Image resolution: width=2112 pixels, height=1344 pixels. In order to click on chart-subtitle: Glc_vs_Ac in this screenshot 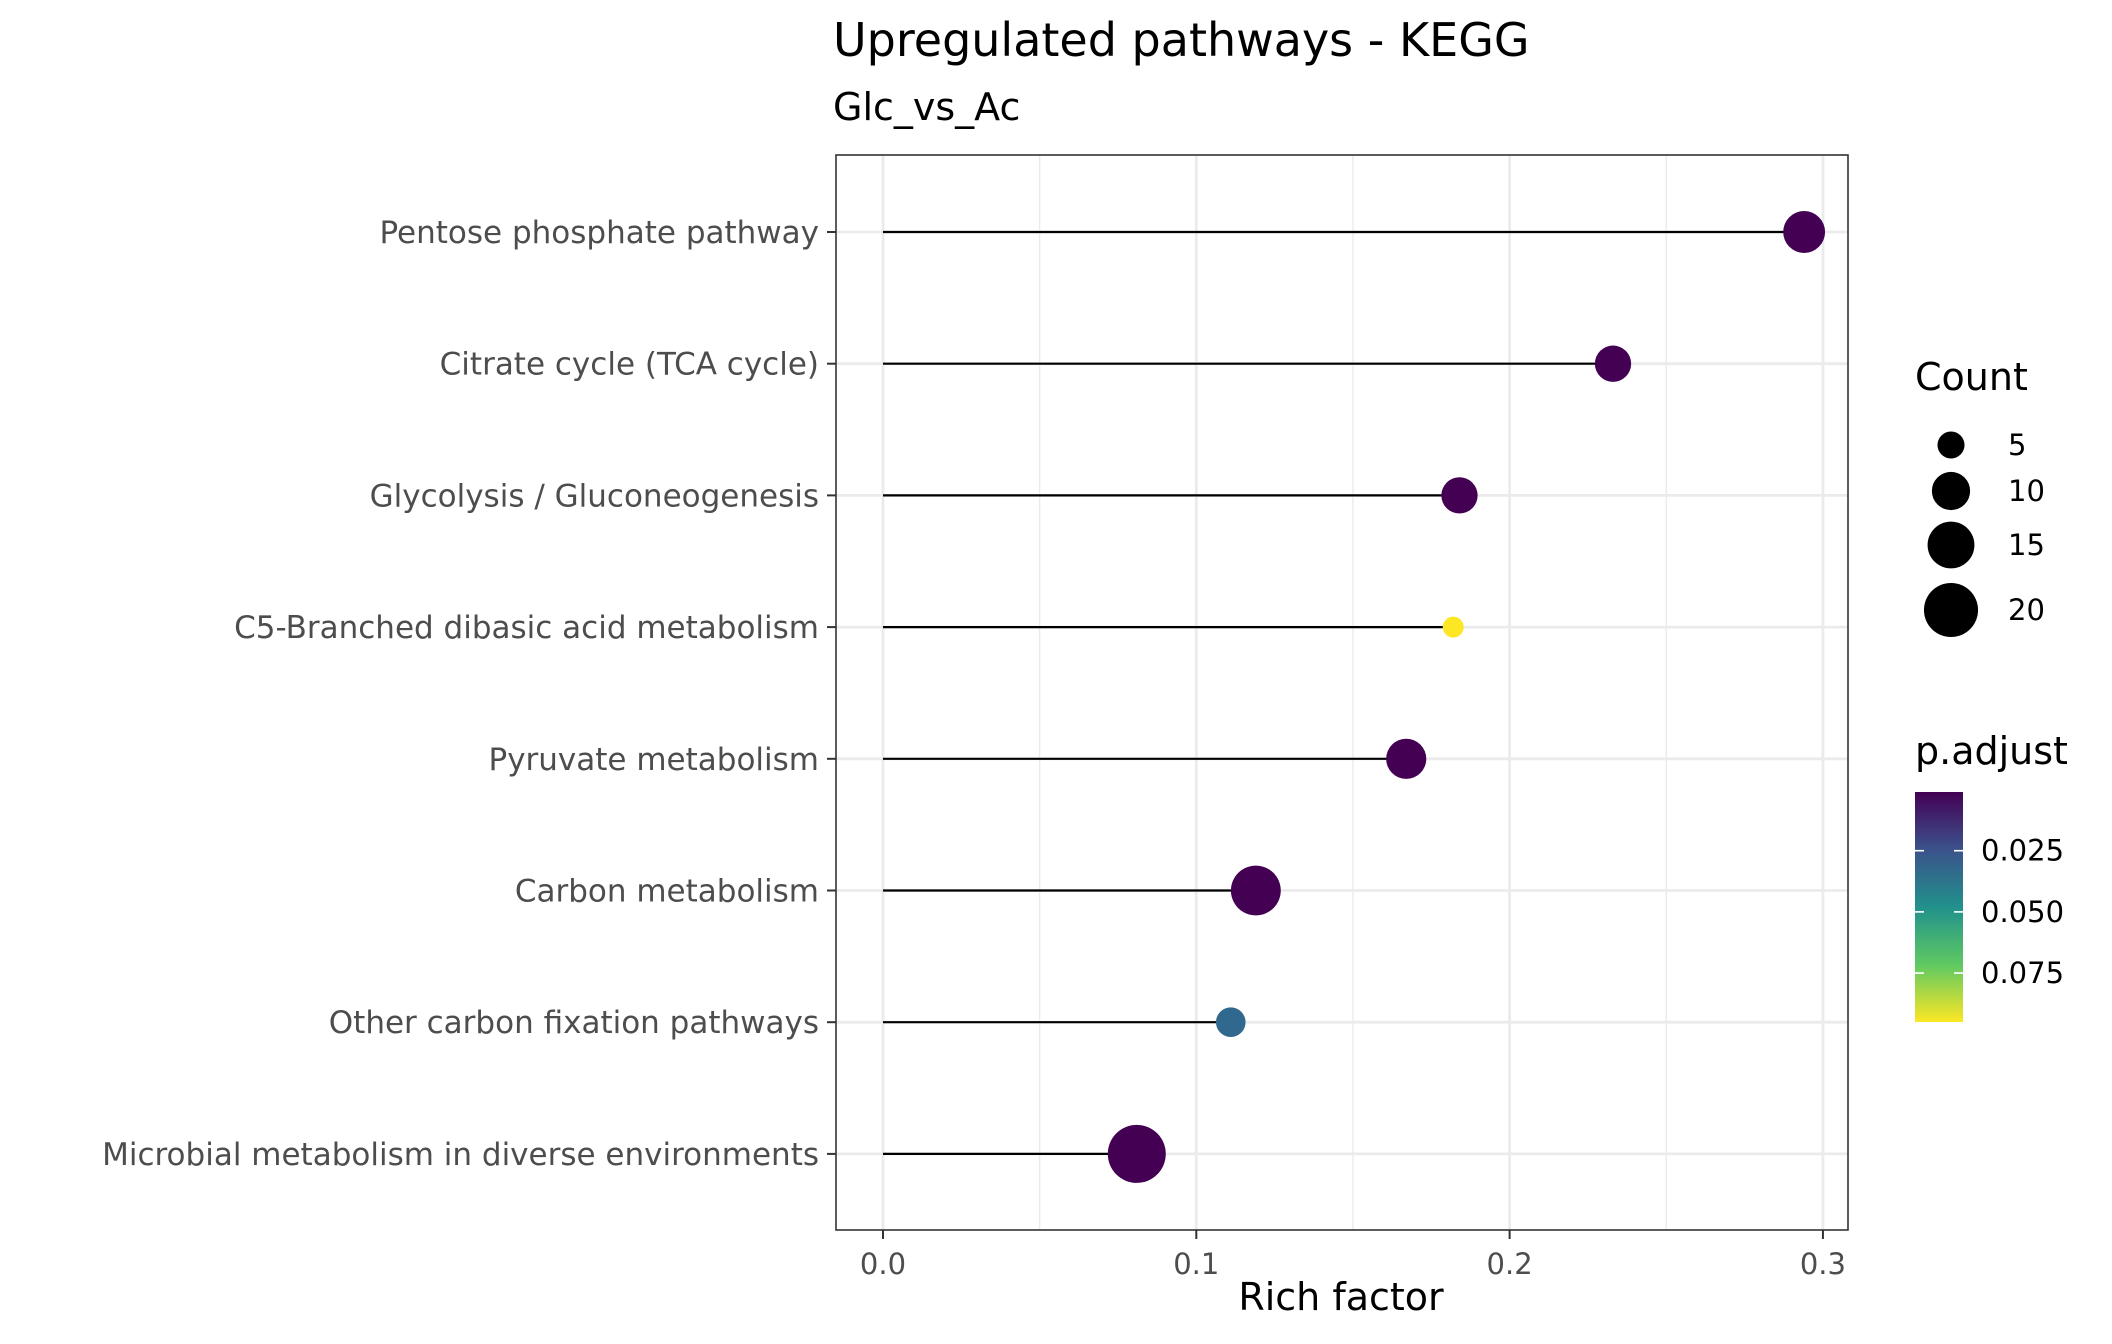, I will do `click(926, 107)`.